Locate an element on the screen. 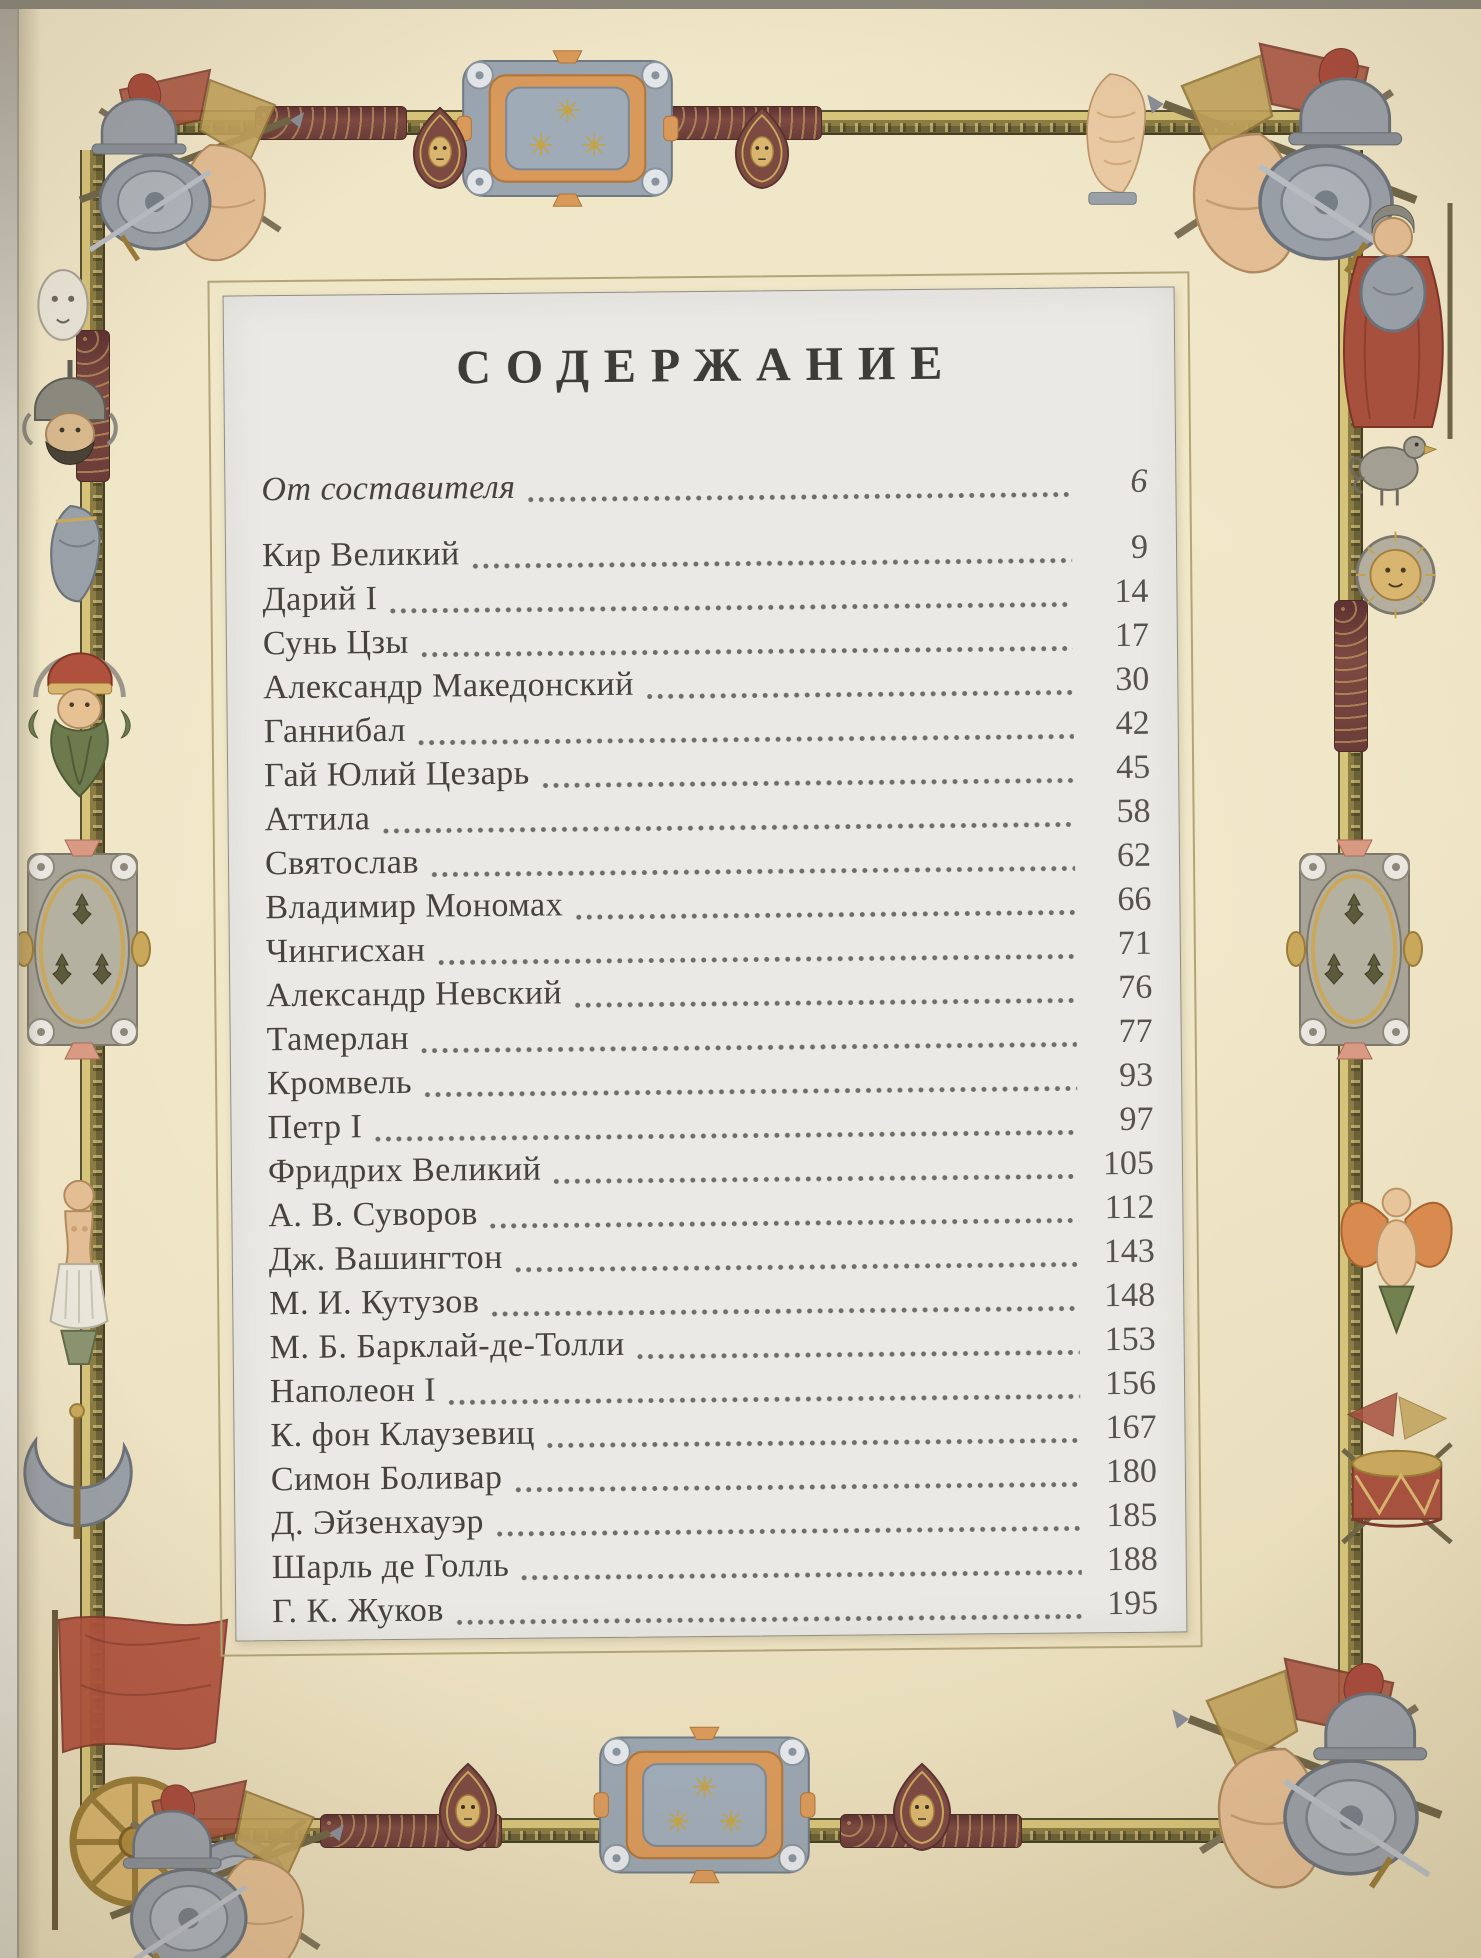 This screenshot has height=1958, width=1481. toc-entry-label: Кир Великий is located at coordinates (360, 555).